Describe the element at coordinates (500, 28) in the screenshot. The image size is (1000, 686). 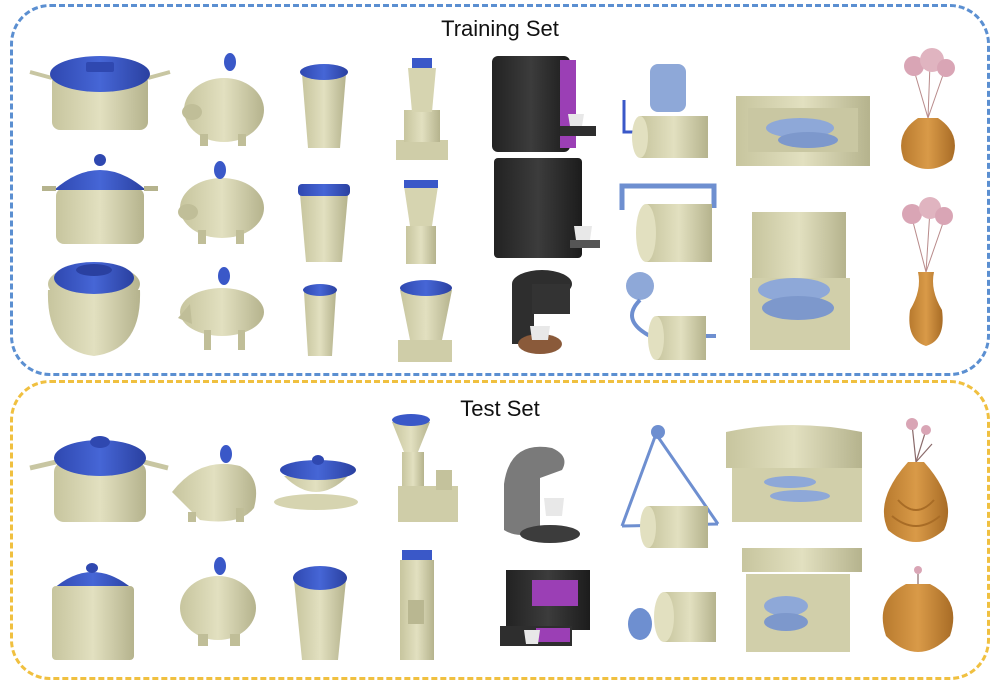
I see `training-set-title: Training Set` at that location.